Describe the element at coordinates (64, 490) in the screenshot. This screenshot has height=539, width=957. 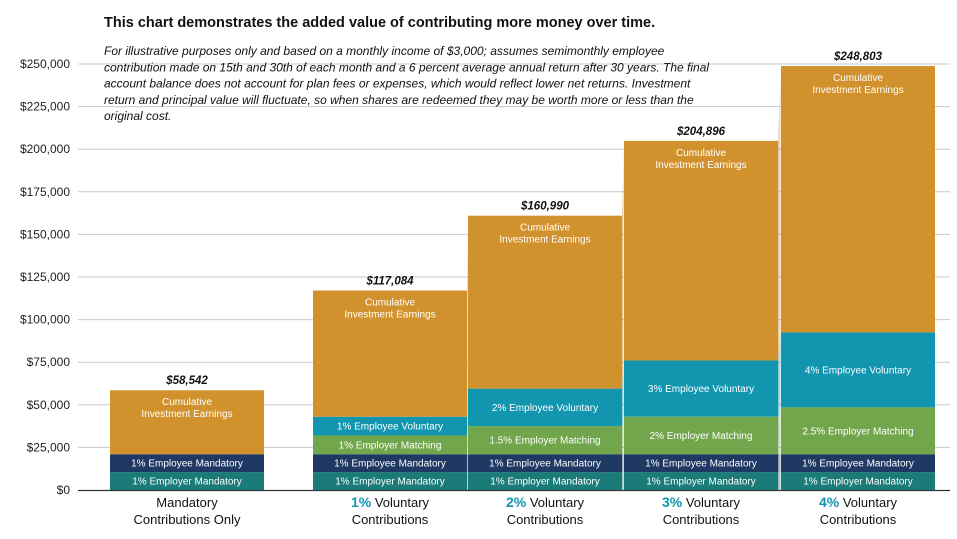
I see `y-tick-label: $0` at that location.